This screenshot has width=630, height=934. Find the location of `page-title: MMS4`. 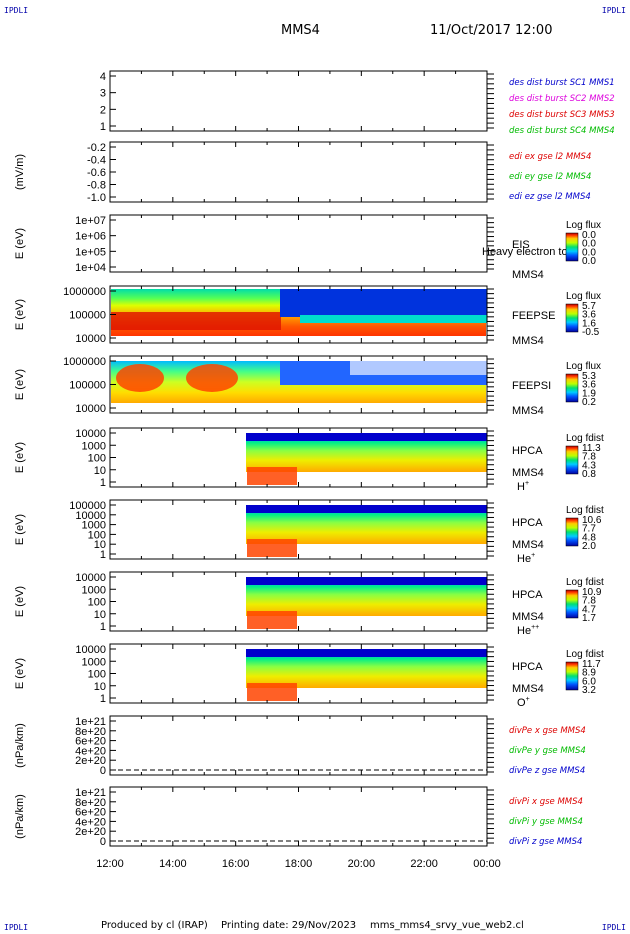

page-title: MMS4 is located at coordinates (300, 30).